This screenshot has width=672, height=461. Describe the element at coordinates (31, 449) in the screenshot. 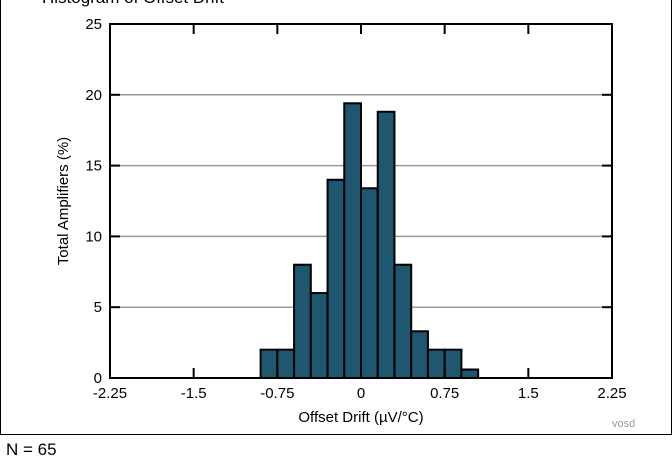

I see `sample-size-note: N = 65` at that location.